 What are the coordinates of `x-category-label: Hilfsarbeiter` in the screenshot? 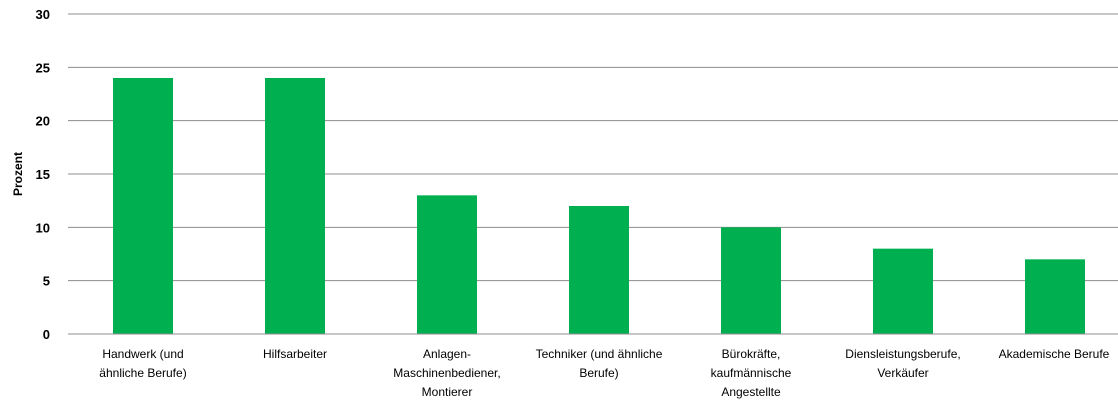 It's located at (295, 354).